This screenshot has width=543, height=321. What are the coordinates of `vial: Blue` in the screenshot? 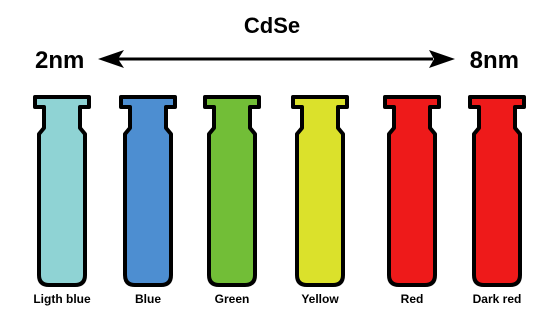 It's located at (148, 200).